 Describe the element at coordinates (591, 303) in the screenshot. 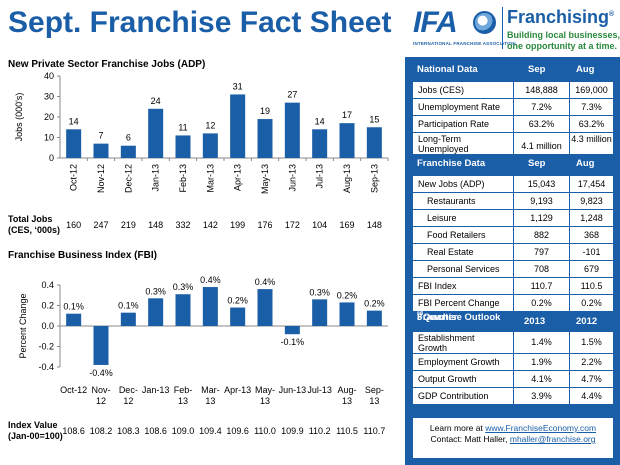

I see `row-value-aug: 0.2%` at that location.